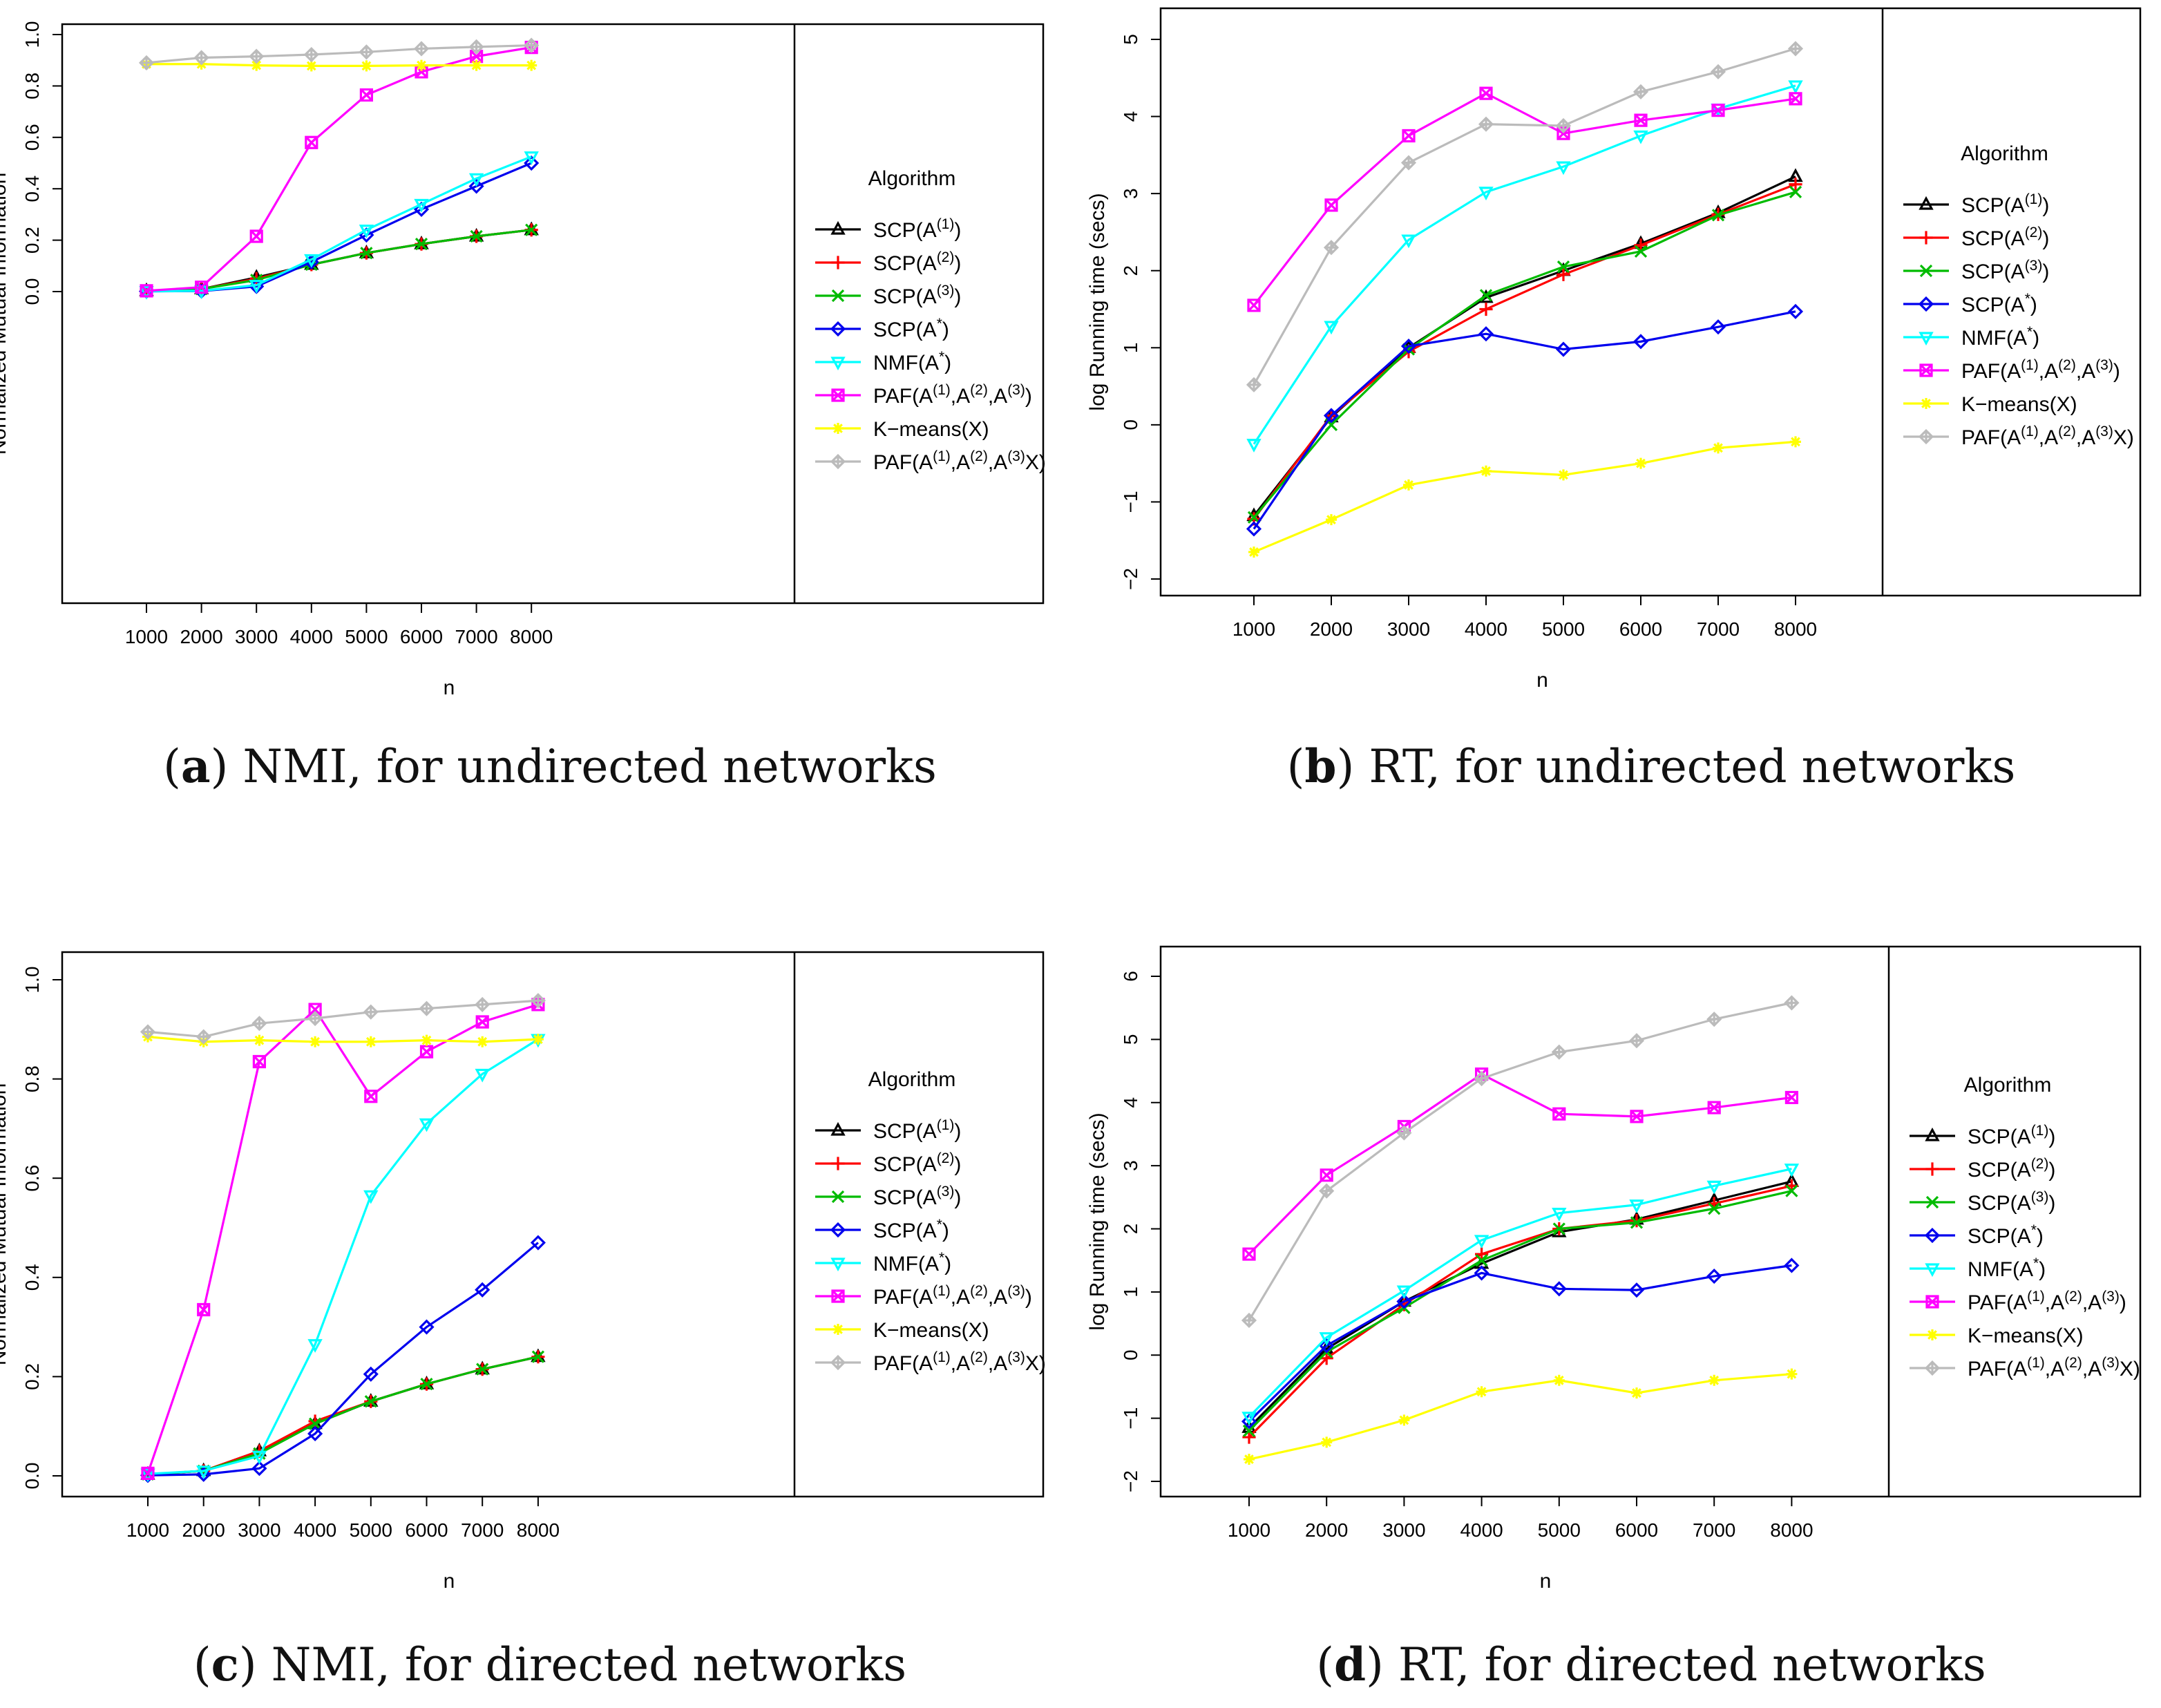 The image size is (2161, 1708). I want to click on legend-entry: K−means(X), so click(1990, 404).